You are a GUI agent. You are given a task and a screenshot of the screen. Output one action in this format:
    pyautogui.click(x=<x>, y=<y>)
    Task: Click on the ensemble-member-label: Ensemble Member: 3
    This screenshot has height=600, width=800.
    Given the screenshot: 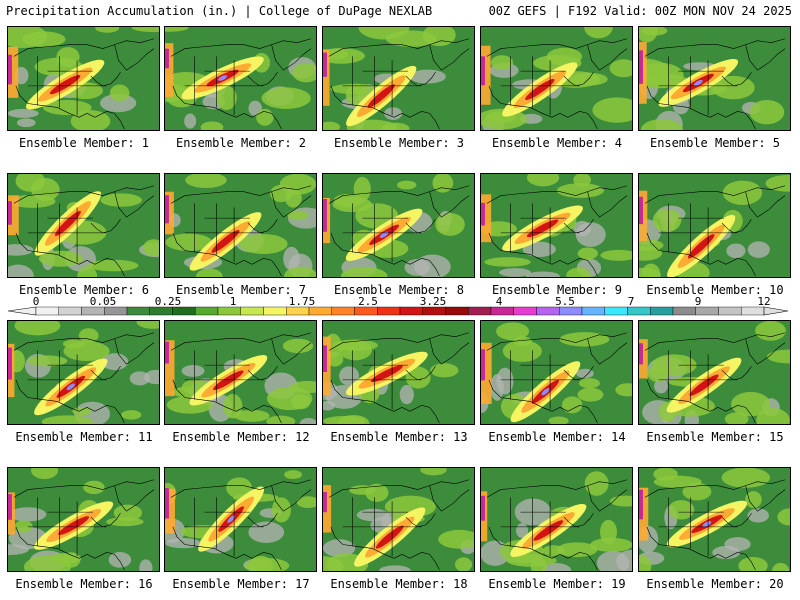 What is the action you would take?
    pyautogui.click(x=399, y=143)
    